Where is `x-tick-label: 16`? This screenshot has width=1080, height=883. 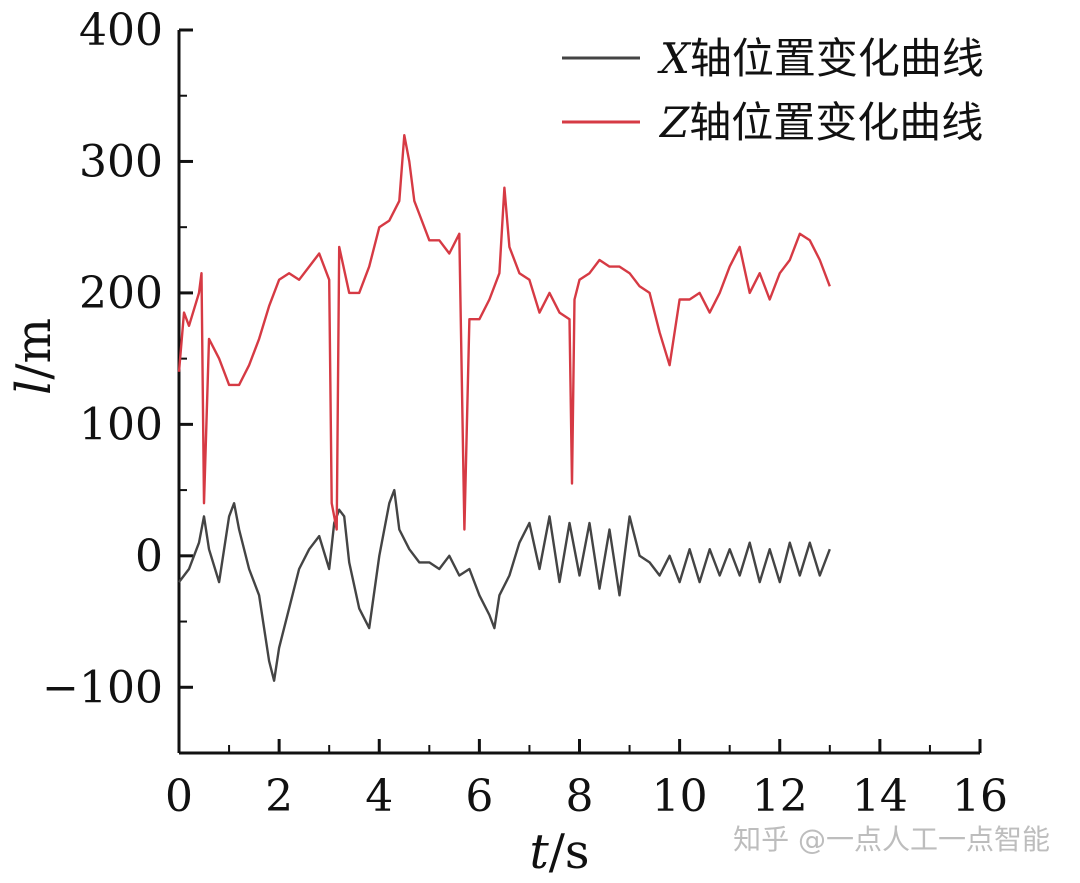
x-tick-label: 16 is located at coordinates (980, 796).